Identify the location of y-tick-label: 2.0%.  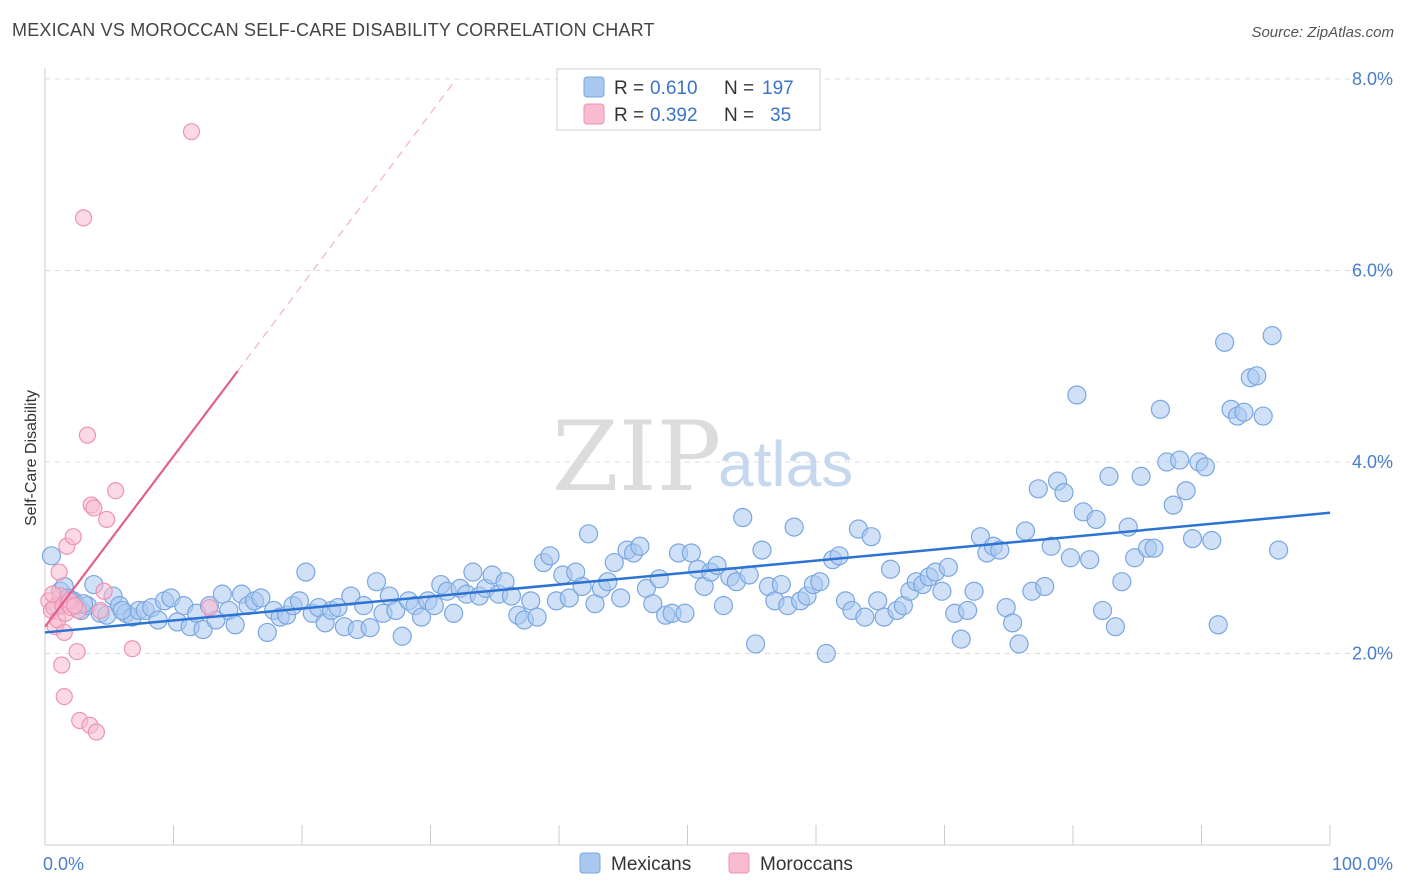
(1372, 654).